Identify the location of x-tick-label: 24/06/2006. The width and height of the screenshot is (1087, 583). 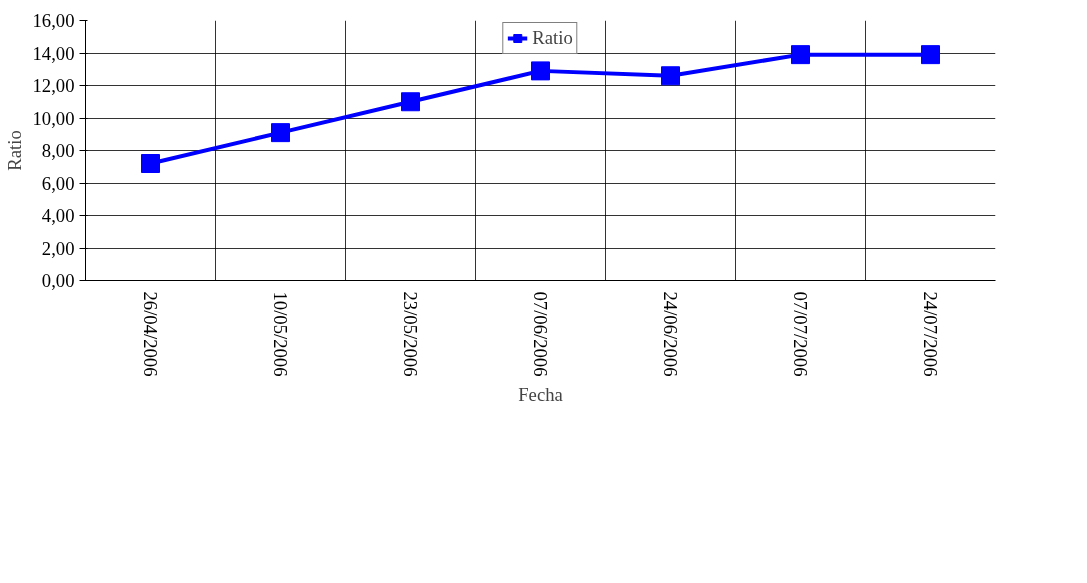
(670, 334).